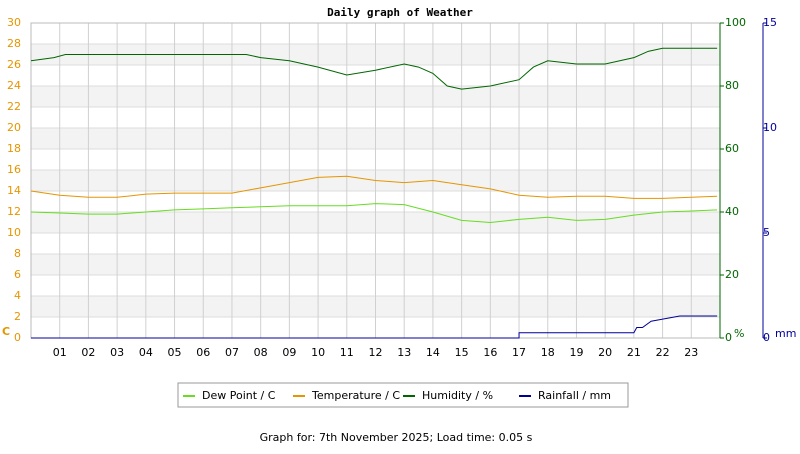 The width and height of the screenshot is (800, 454). What do you see at coordinates (376, 352) in the screenshot?
I see `x-tick-label: 12` at bounding box center [376, 352].